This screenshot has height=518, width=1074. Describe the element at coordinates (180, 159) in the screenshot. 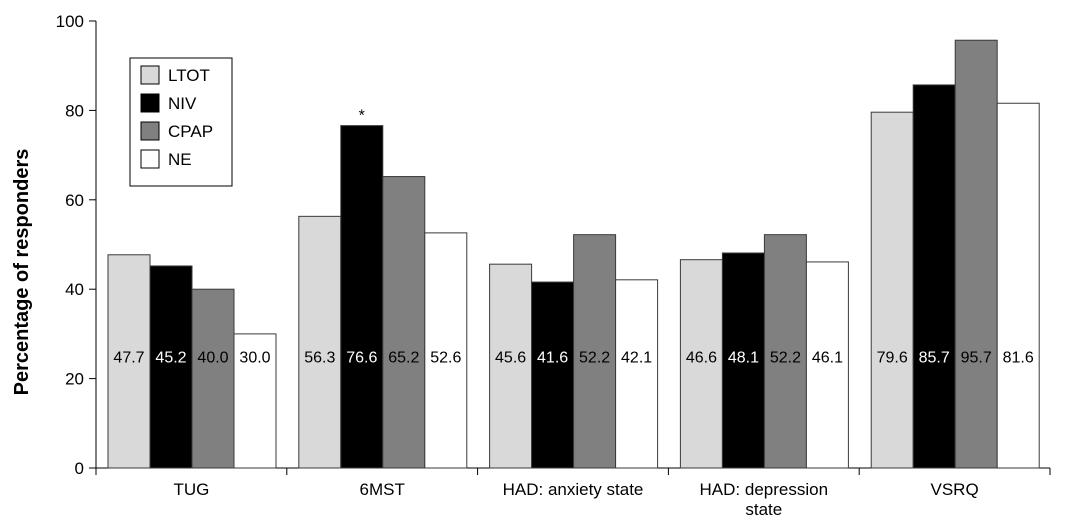

I see `legend-label: NE` at that location.